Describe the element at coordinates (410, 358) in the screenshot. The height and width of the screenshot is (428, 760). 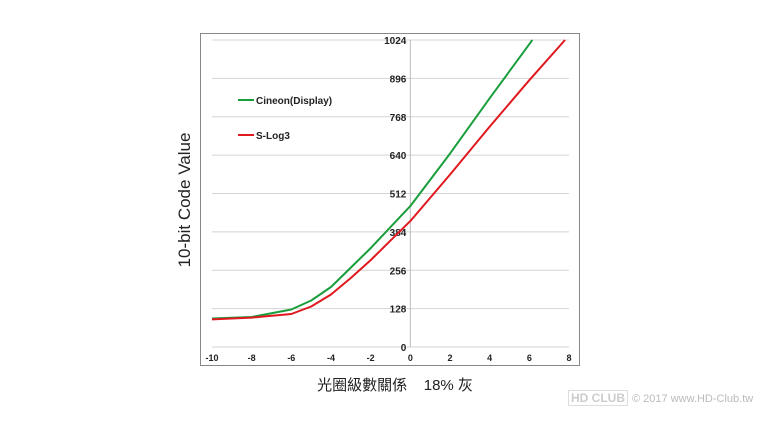
I see `x-tick-label: 0` at that location.